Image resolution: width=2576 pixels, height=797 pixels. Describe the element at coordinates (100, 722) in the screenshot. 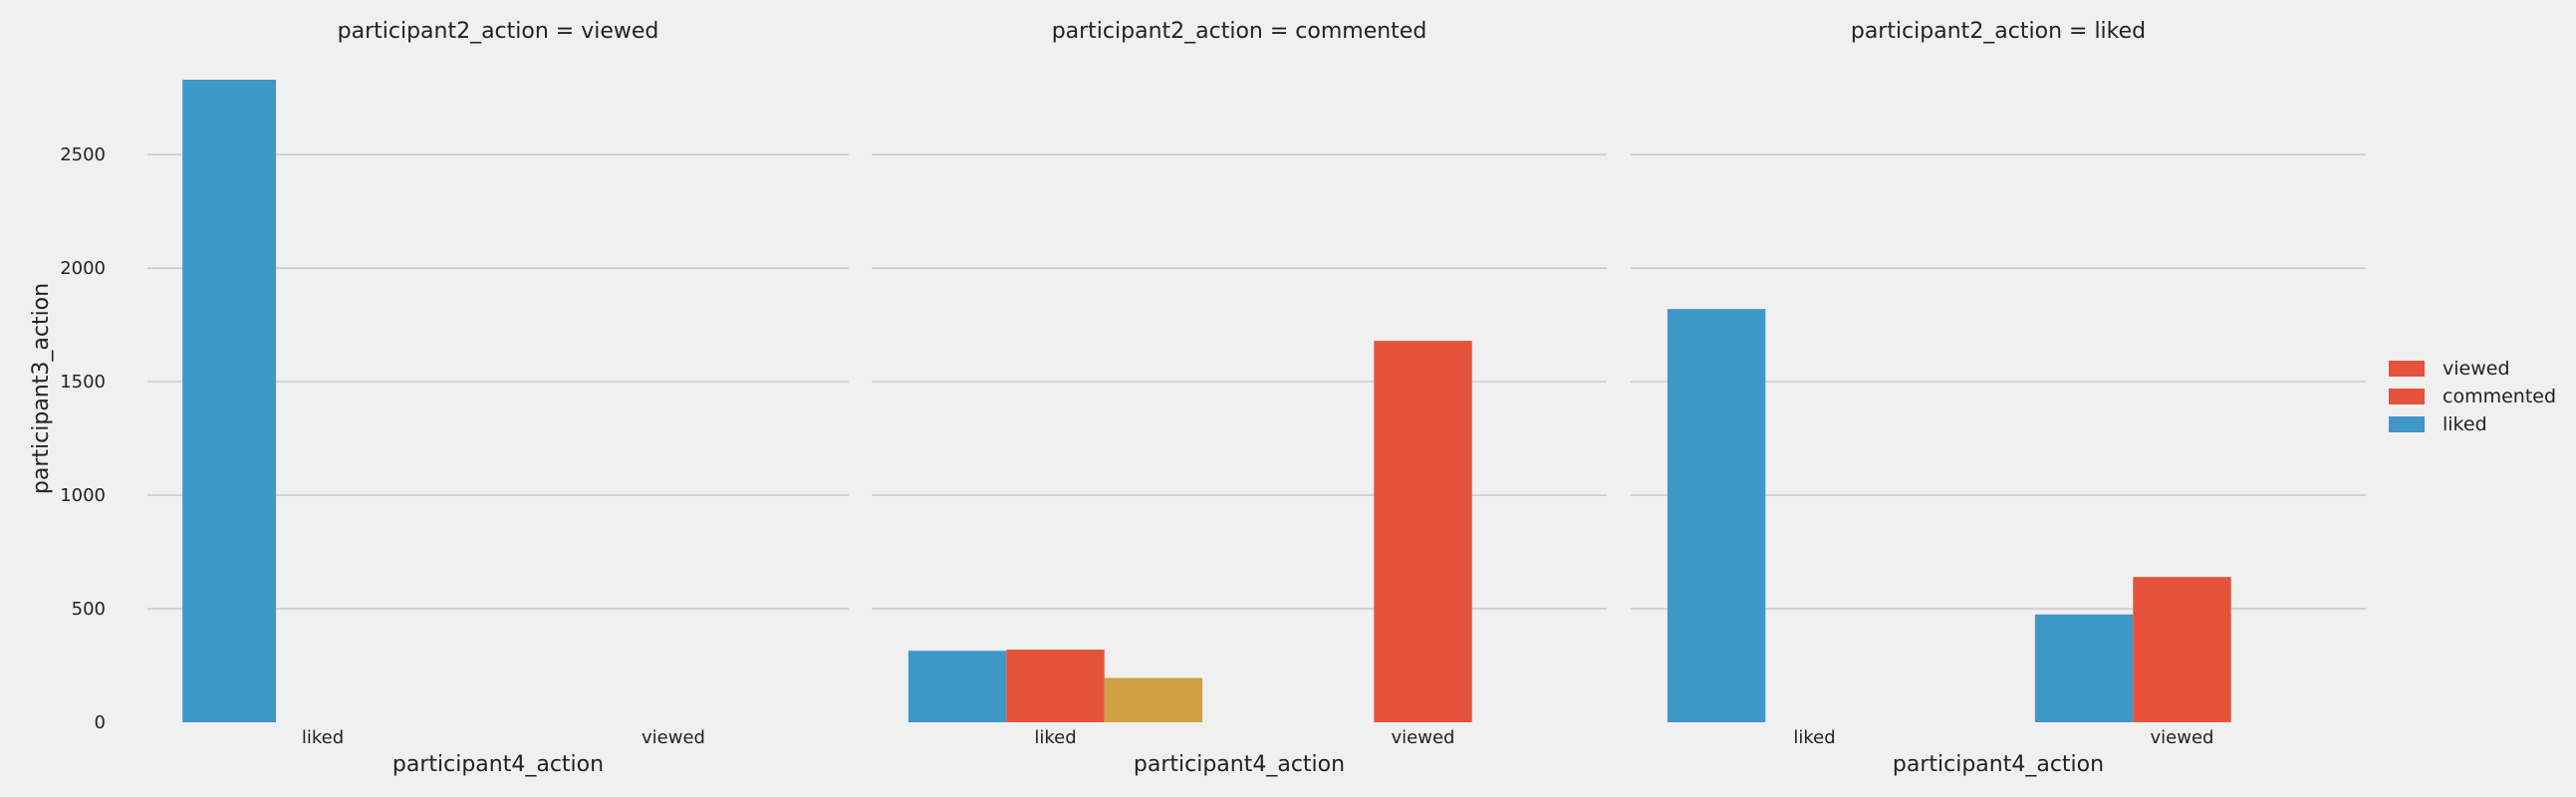

I see `y-tick-label: 0` at that location.